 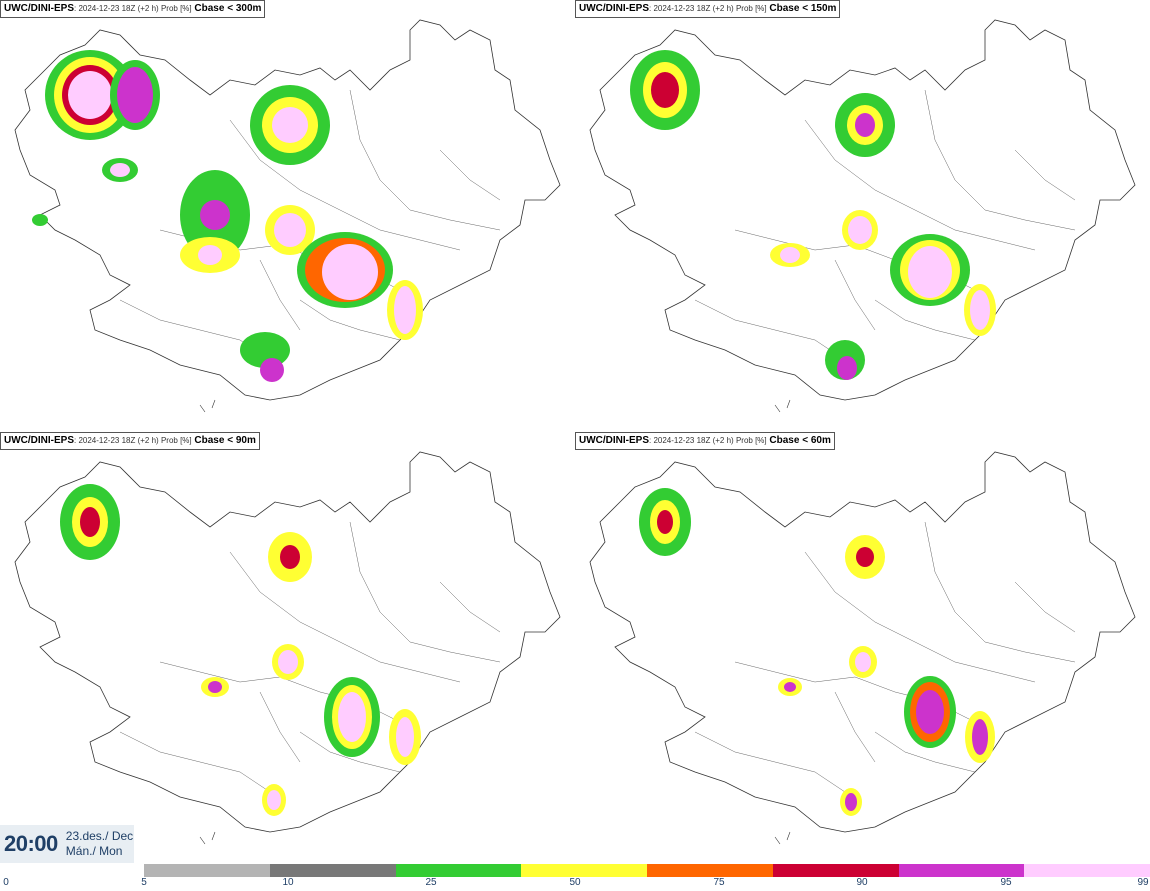 What do you see at coordinates (431, 882) in the screenshot?
I see `colorbar-tick-label: 25` at bounding box center [431, 882].